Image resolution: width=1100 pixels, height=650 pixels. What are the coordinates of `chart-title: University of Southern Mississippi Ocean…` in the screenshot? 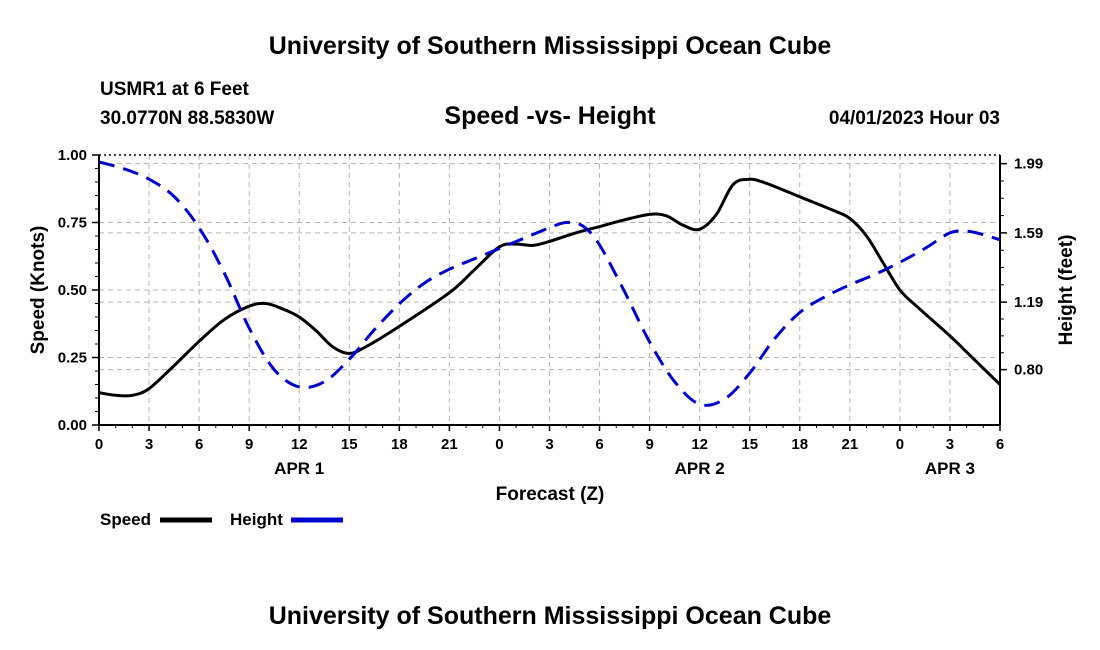 It's located at (550, 46).